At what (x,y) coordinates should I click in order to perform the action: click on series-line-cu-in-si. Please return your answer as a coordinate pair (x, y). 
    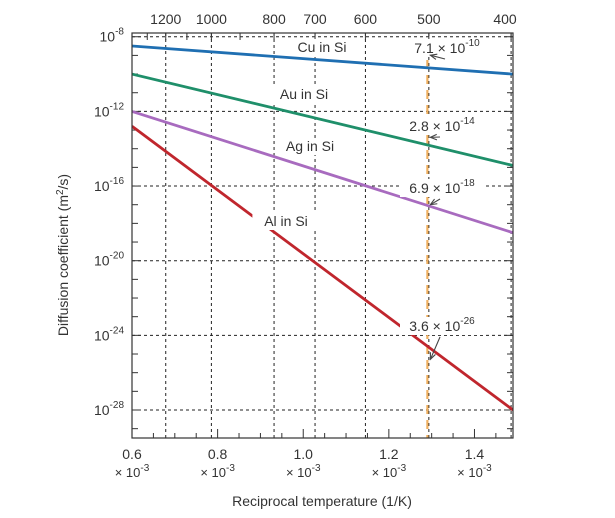
    Looking at the image, I should click on (322, 60).